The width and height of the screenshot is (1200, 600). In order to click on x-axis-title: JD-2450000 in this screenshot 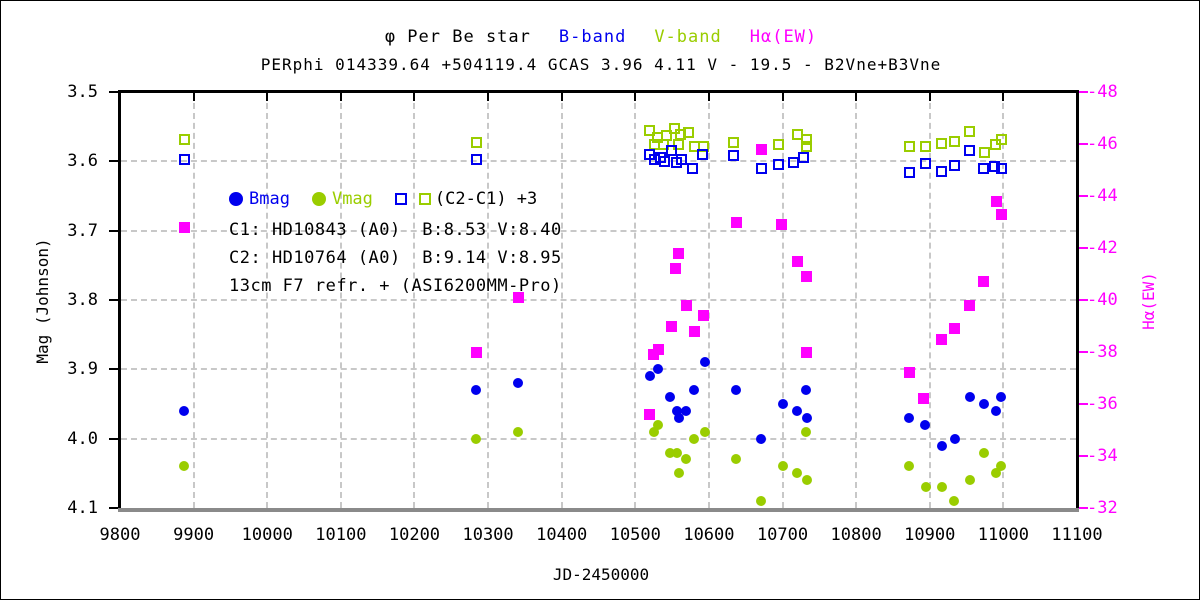, I will do `click(601, 574)`.